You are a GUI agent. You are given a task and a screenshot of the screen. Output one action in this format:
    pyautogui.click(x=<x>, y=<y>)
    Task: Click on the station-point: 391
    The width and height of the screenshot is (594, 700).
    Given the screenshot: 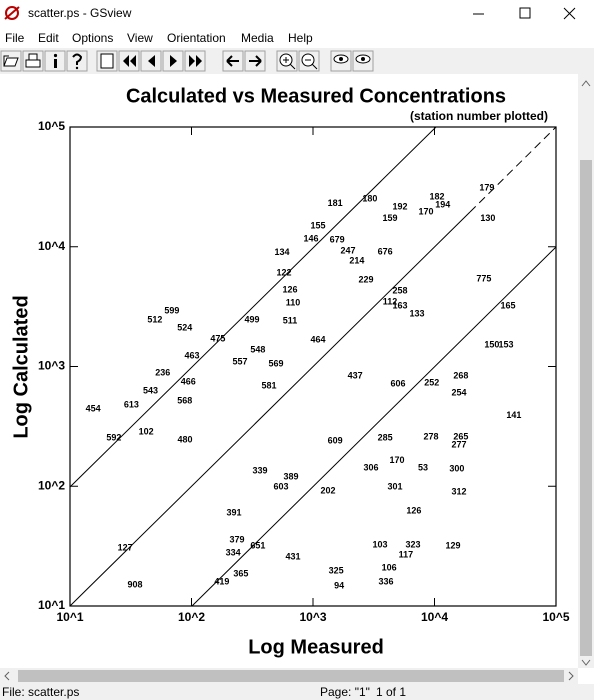 What is the action you would take?
    pyautogui.click(x=234, y=512)
    